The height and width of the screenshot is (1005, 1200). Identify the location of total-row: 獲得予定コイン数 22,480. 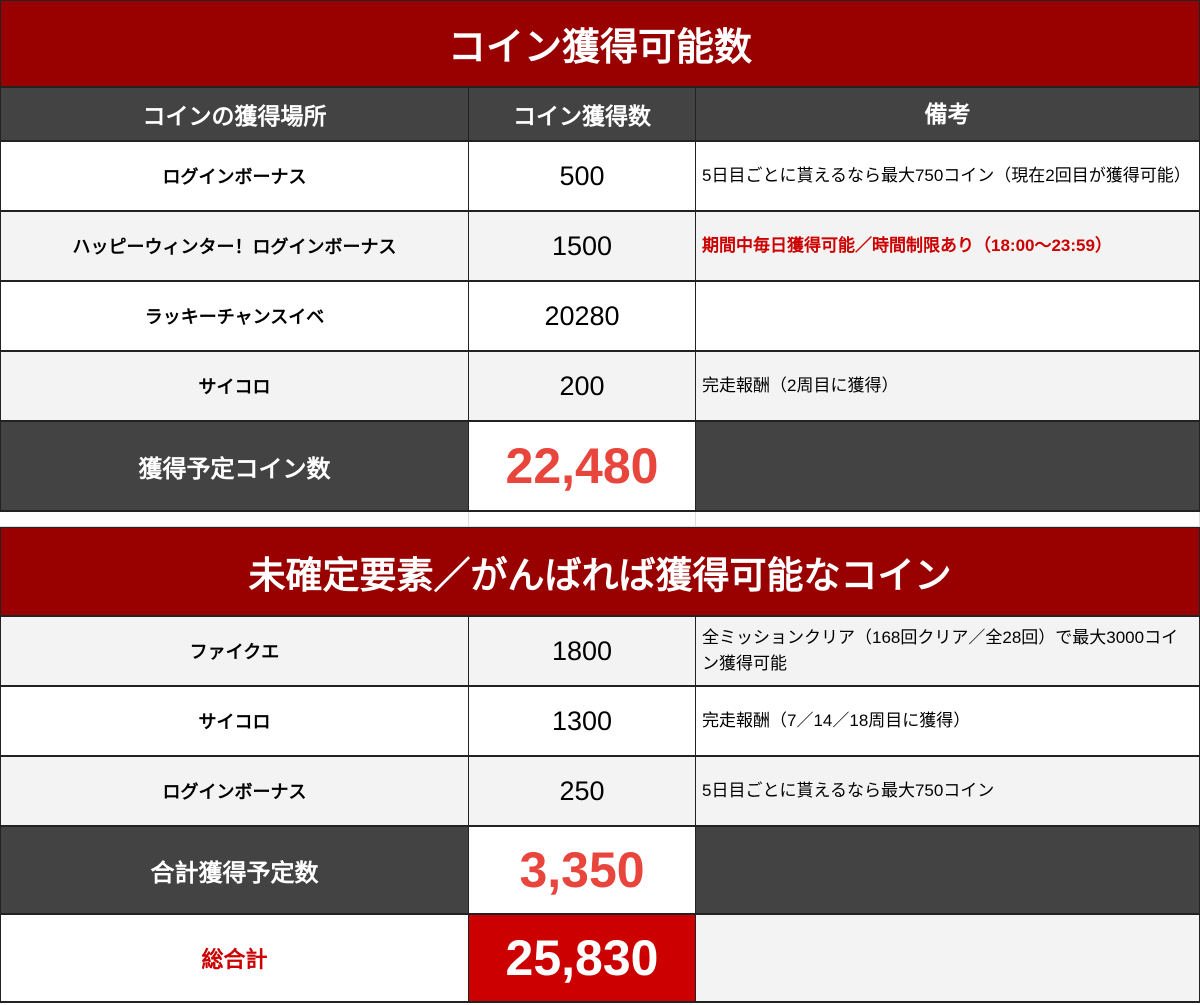
(600, 467).